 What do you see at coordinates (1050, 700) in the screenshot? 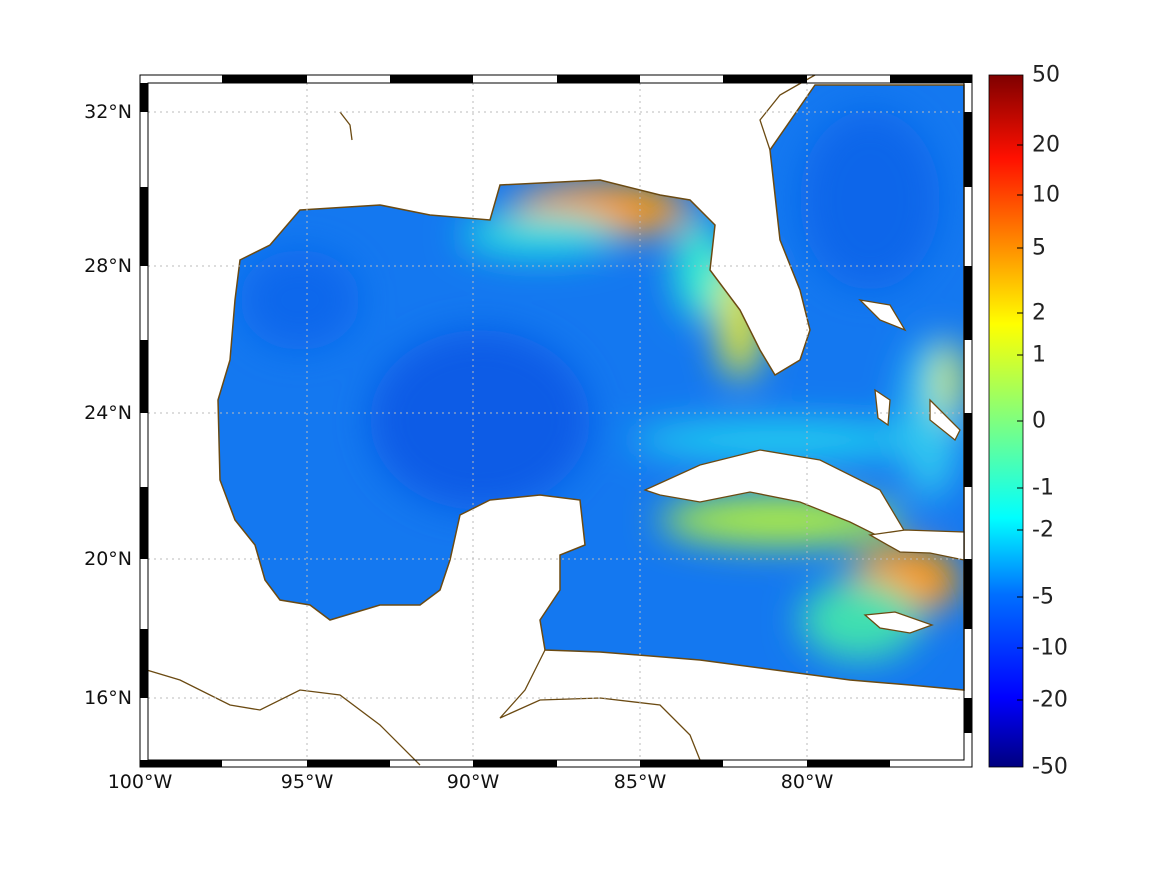
I see `colorbar-label: -20` at bounding box center [1050, 700].